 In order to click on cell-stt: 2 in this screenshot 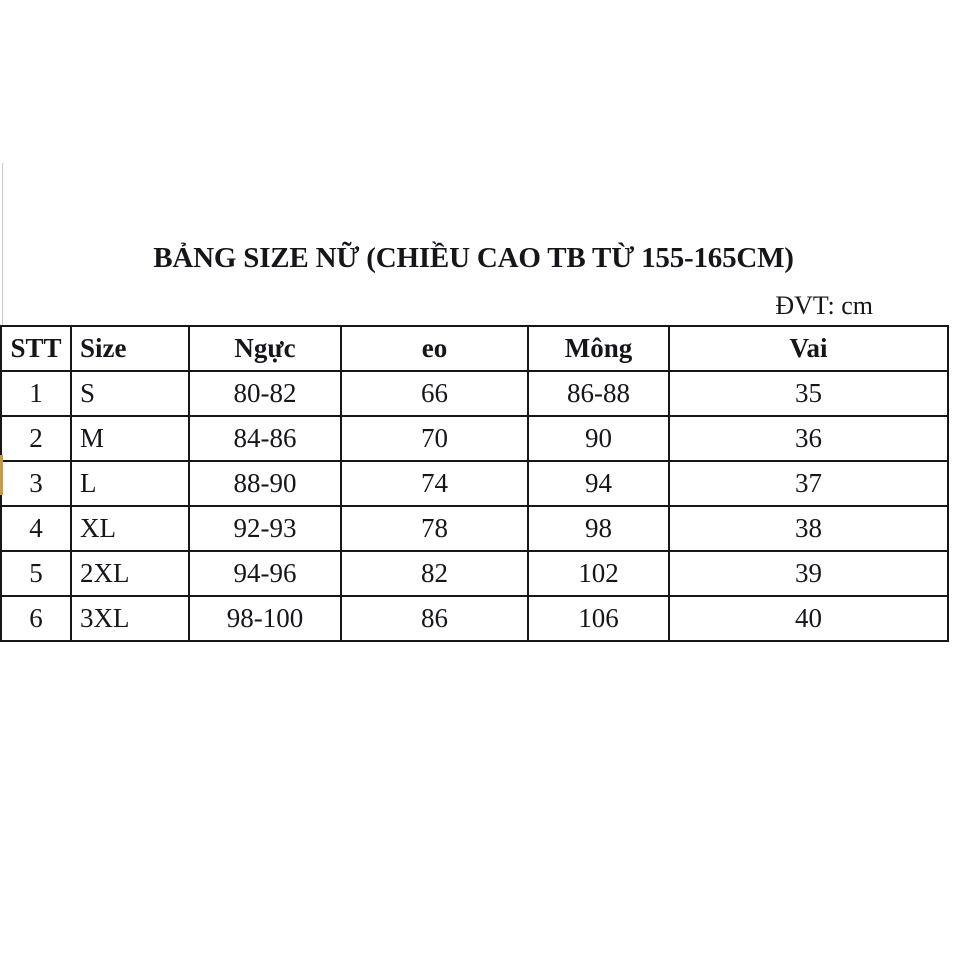, I will do `click(36, 438)`.